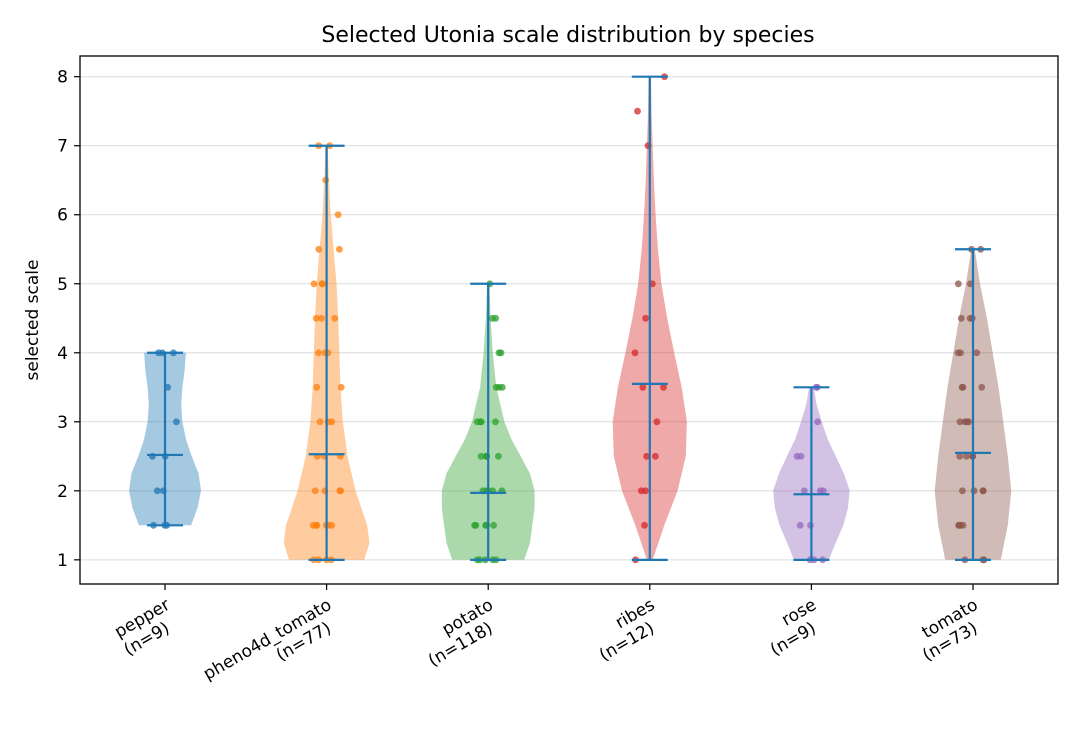  I want to click on y-tick-label: 3, so click(62, 423).